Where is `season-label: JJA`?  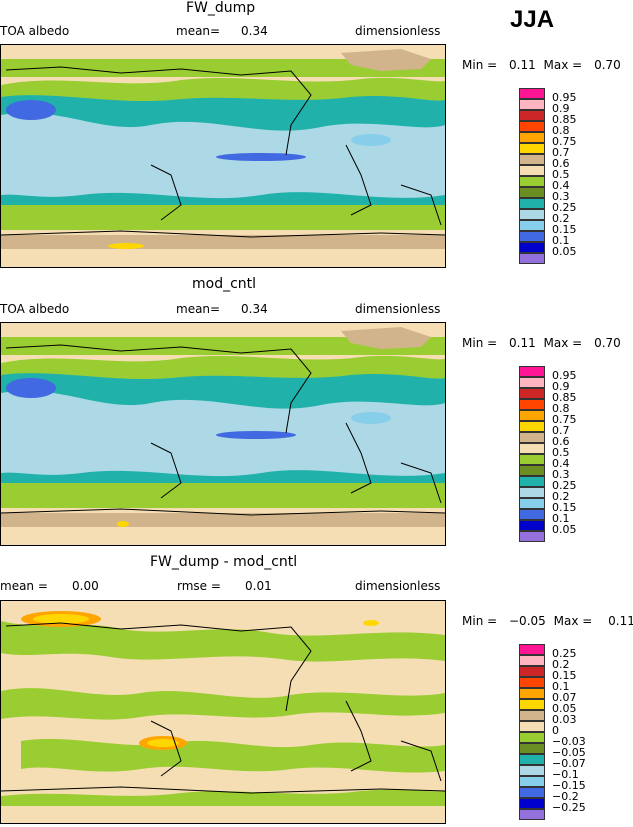 season-label: JJA is located at coordinates (532, 19).